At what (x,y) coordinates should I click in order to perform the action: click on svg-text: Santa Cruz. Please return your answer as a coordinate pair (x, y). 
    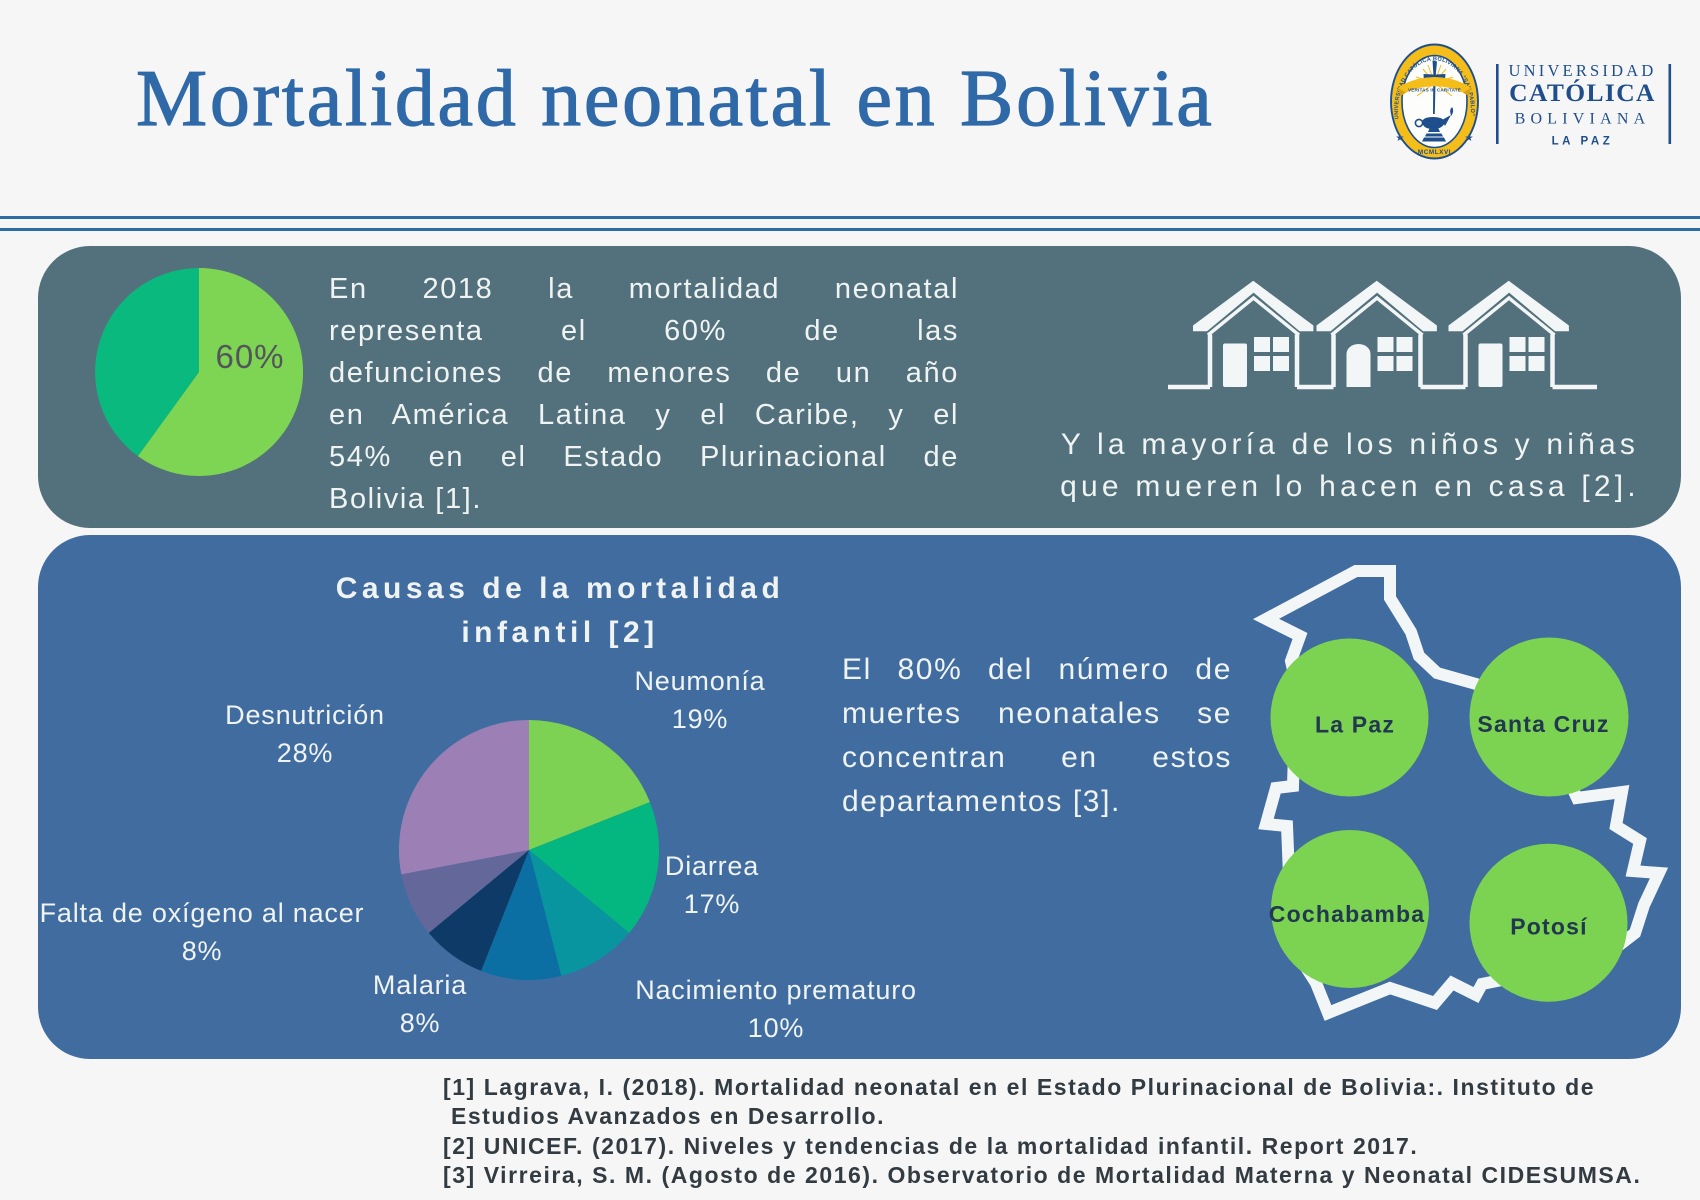
    Looking at the image, I should click on (1543, 724).